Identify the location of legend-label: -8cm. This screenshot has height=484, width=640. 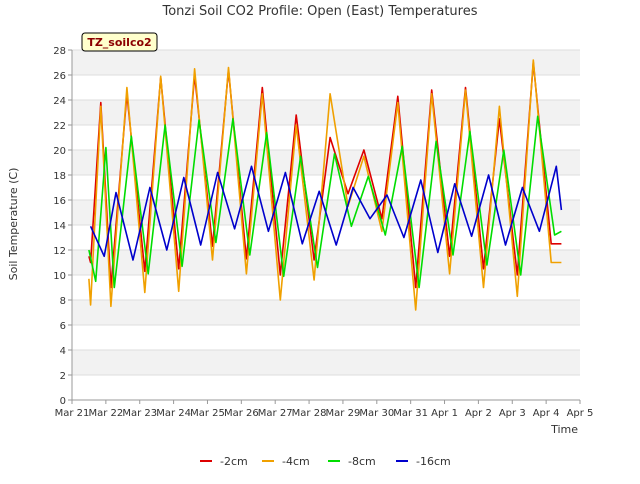
(362, 461).